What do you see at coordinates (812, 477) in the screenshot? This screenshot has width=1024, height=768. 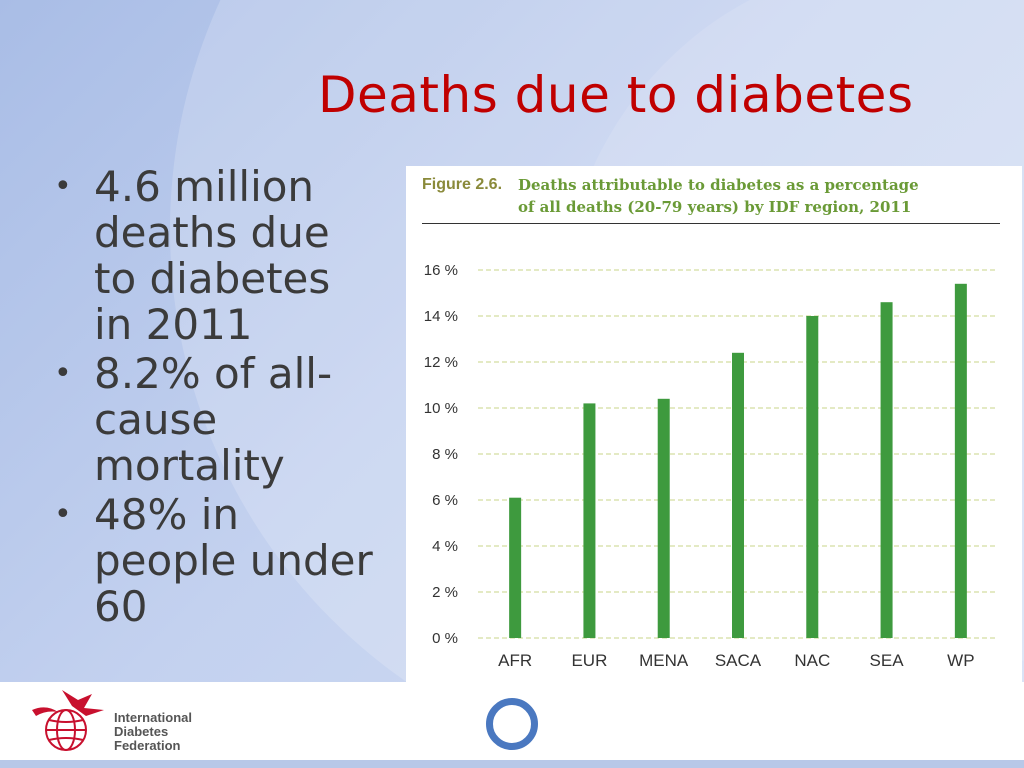 I see `bar-nac` at bounding box center [812, 477].